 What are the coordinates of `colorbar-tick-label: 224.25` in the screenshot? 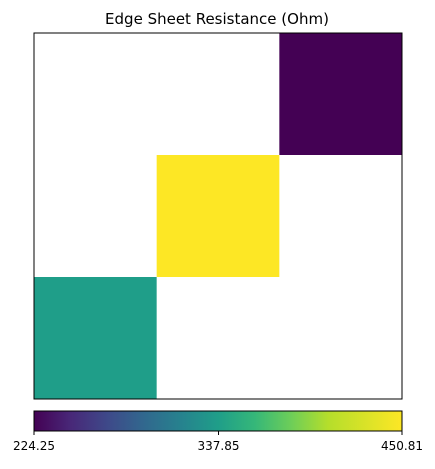 It's located at (34, 446).